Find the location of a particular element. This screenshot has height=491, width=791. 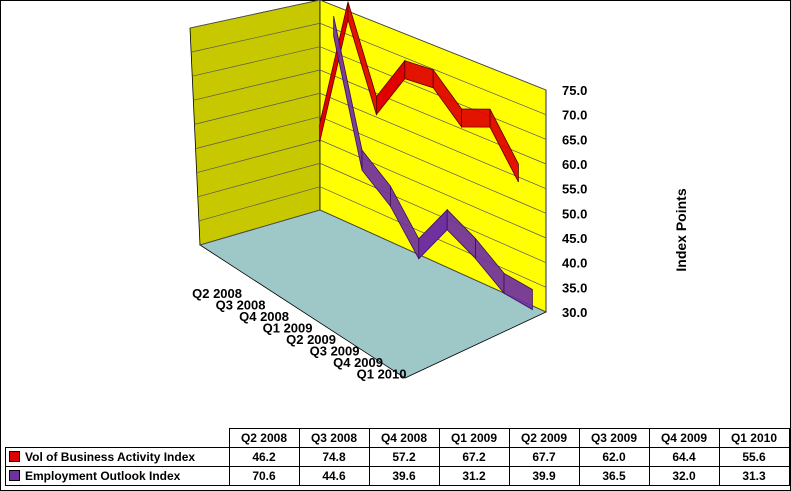

table-column-header: Q2 2008 is located at coordinates (264, 438).